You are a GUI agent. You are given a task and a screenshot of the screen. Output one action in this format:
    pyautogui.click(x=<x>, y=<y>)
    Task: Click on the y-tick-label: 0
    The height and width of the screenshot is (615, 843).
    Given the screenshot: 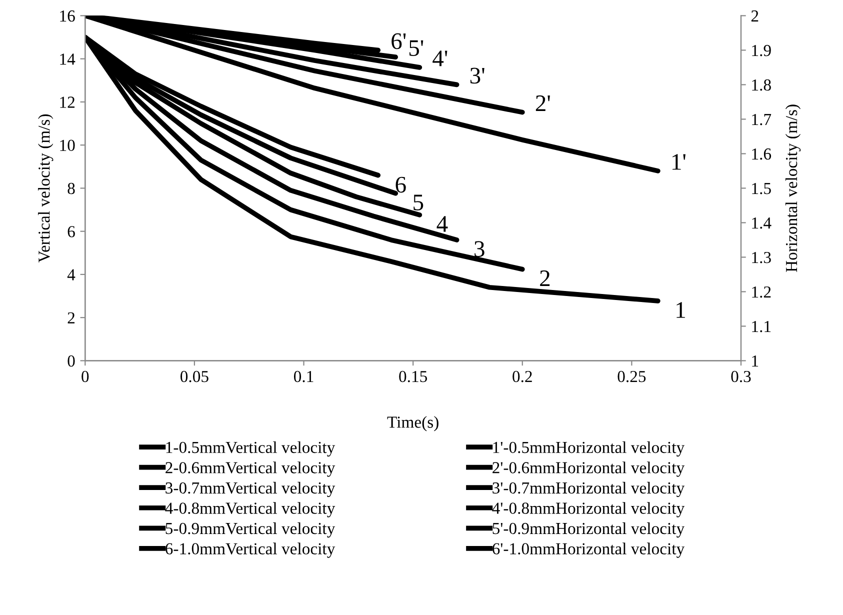 What is the action you would take?
    pyautogui.click(x=71, y=361)
    